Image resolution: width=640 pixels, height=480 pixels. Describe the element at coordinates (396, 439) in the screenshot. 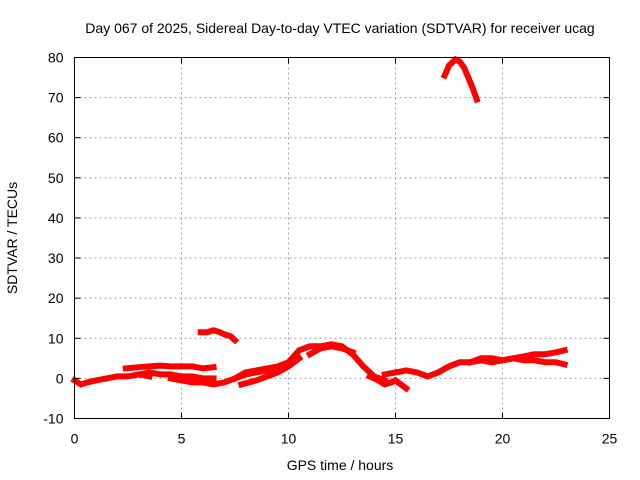

I see `x-tick-label: 15` at that location.